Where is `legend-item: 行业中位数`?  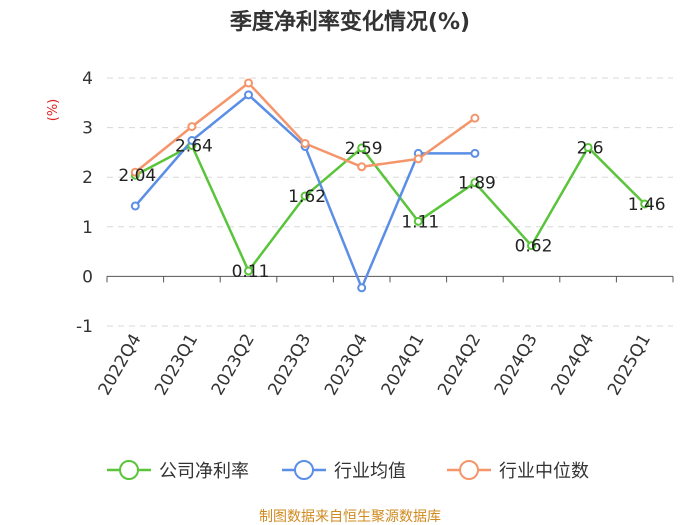
legend-item: 行业中位数 is located at coordinates (518, 471).